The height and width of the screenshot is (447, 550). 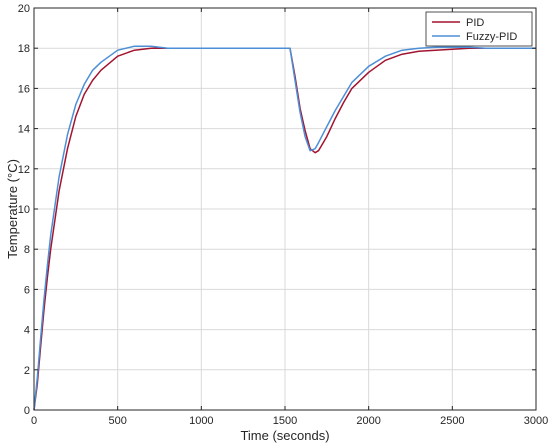 What do you see at coordinates (475, 23) in the screenshot?
I see `legend-label: PID` at bounding box center [475, 23].